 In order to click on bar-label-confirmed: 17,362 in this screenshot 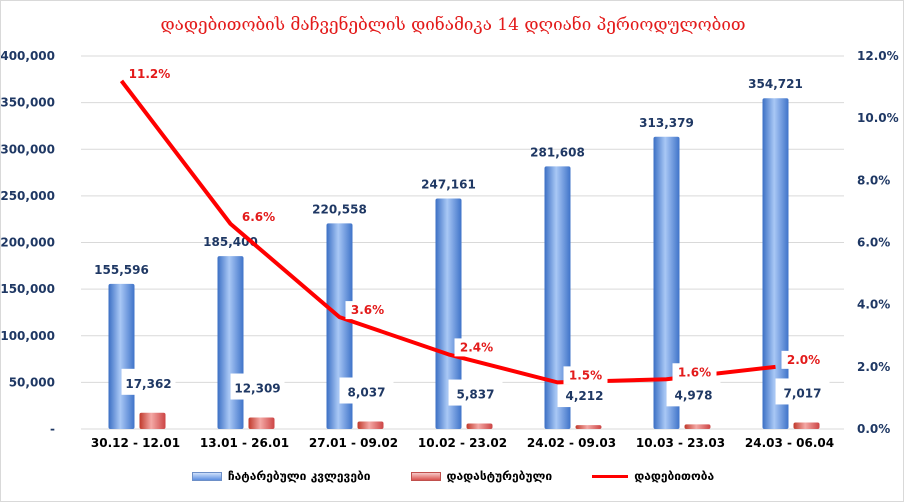, I will do `click(148, 384)`.